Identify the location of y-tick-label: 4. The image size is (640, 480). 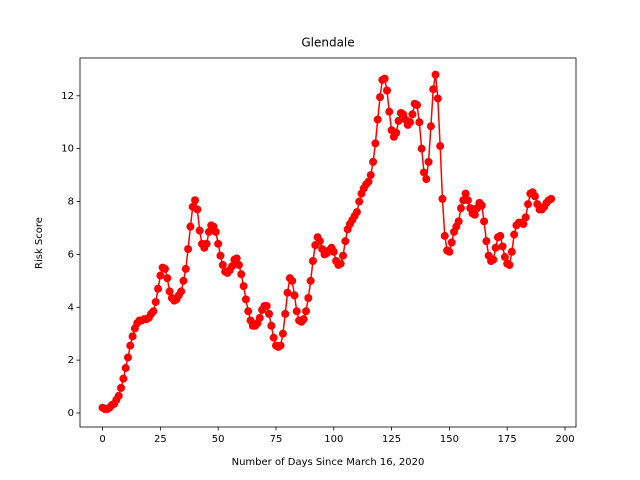
(71, 307).